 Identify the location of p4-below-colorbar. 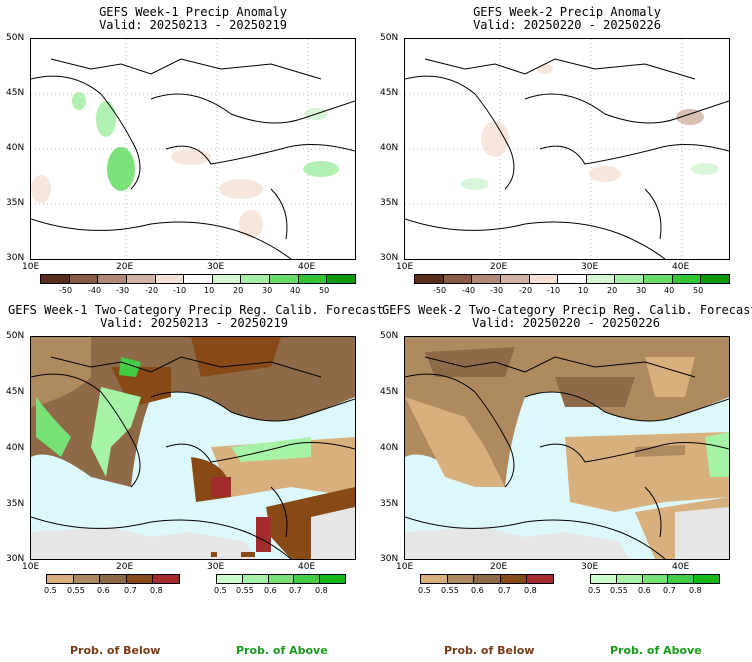
(487, 579).